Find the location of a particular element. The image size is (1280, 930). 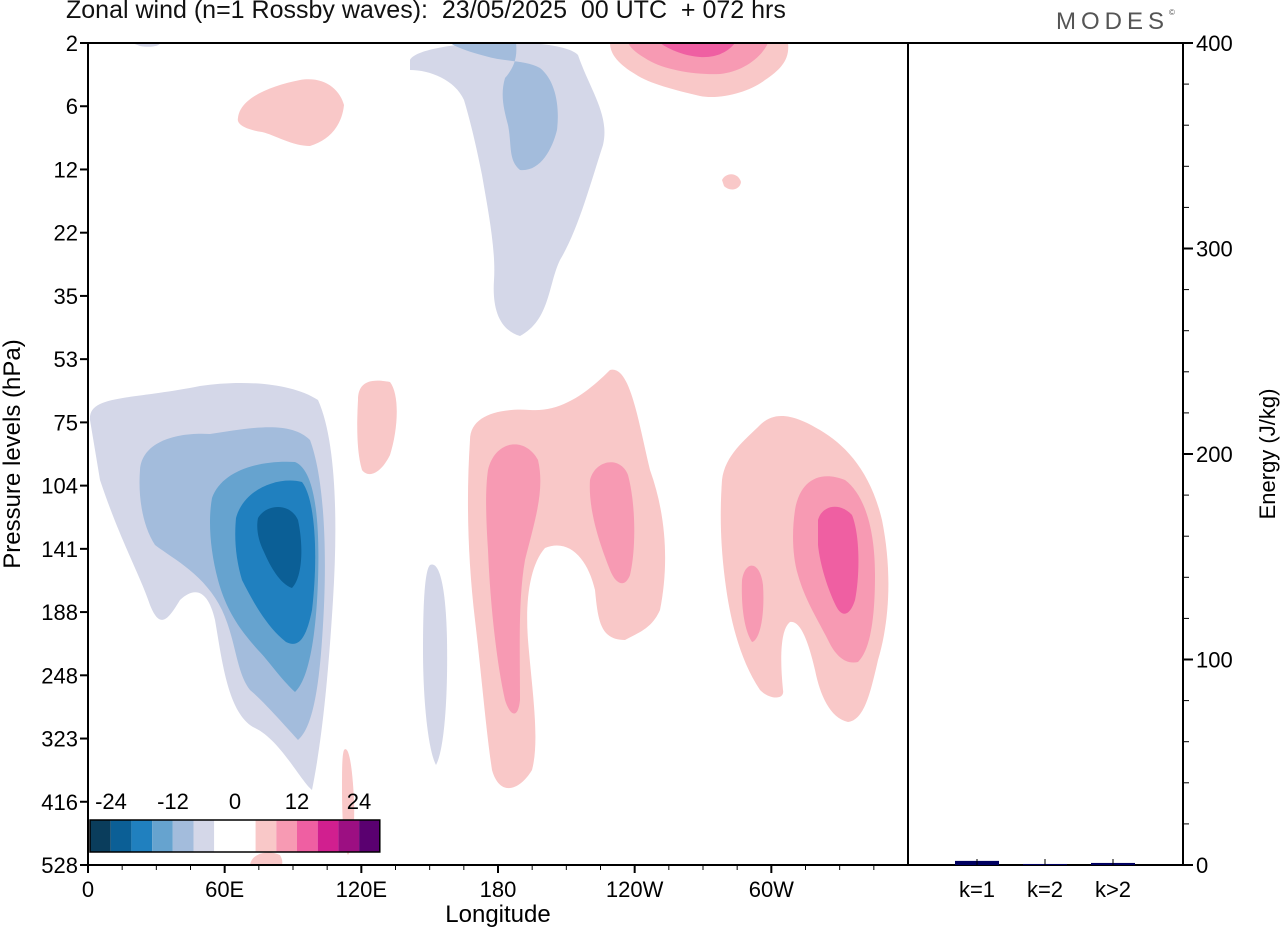

y-tick-label: 141 is located at coordinates (59, 549).